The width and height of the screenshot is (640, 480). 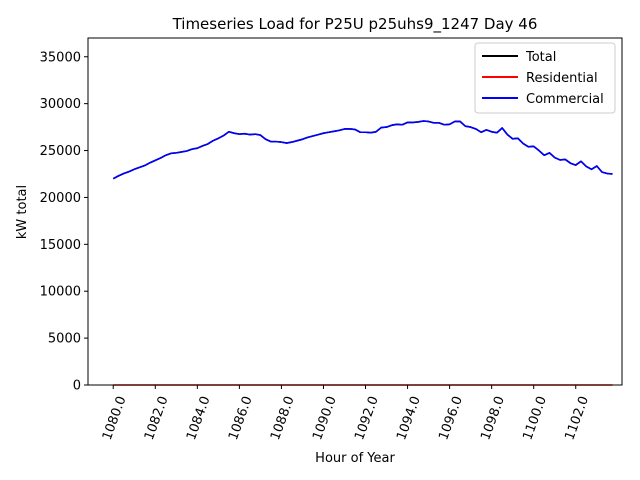 What do you see at coordinates (562, 78) in the screenshot?
I see `legend-label-residential: Residential` at bounding box center [562, 78].